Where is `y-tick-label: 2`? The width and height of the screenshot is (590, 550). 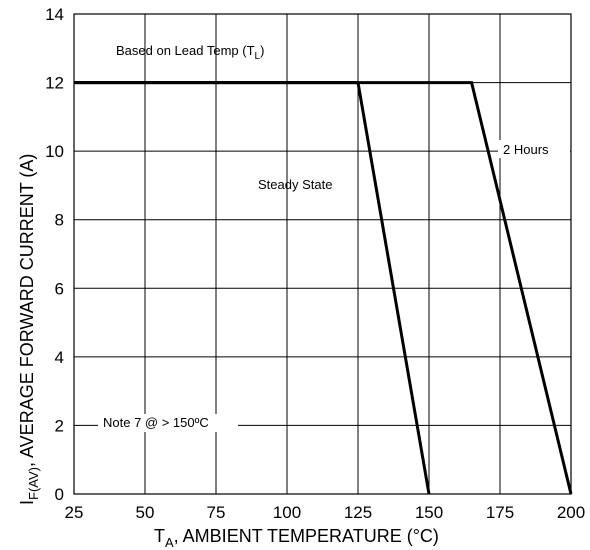 y-tick-label: 2 is located at coordinates (59, 425).